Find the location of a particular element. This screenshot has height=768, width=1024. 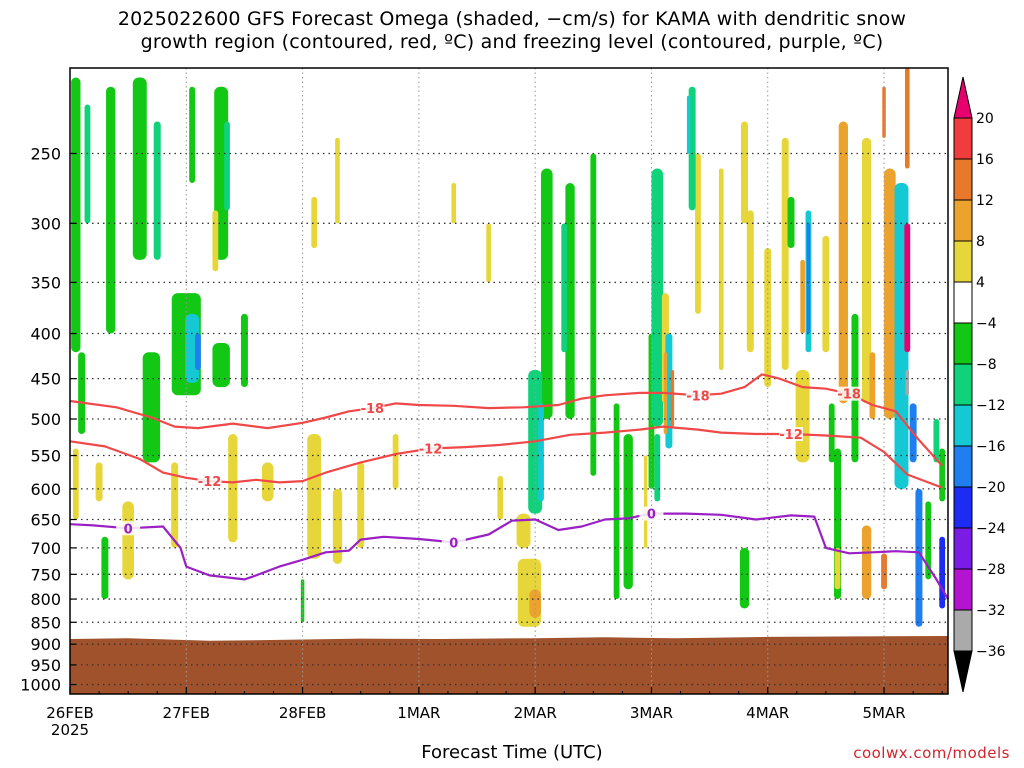

x-tick-label: 2MAR is located at coordinates (535, 713).